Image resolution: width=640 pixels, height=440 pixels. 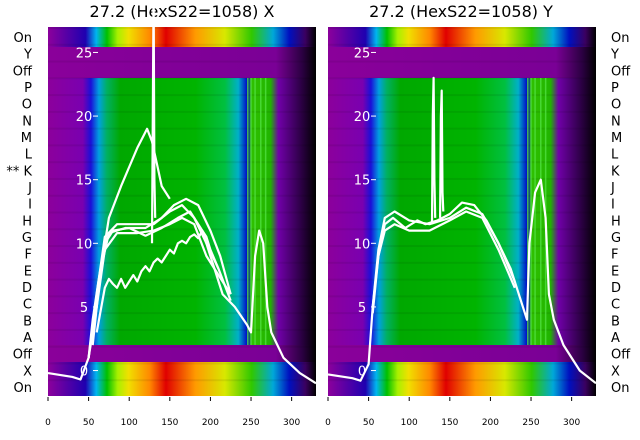 I want to click on x-axis-ticks-left: 0 50 100 150 200 250 300, so click(x=172, y=412).